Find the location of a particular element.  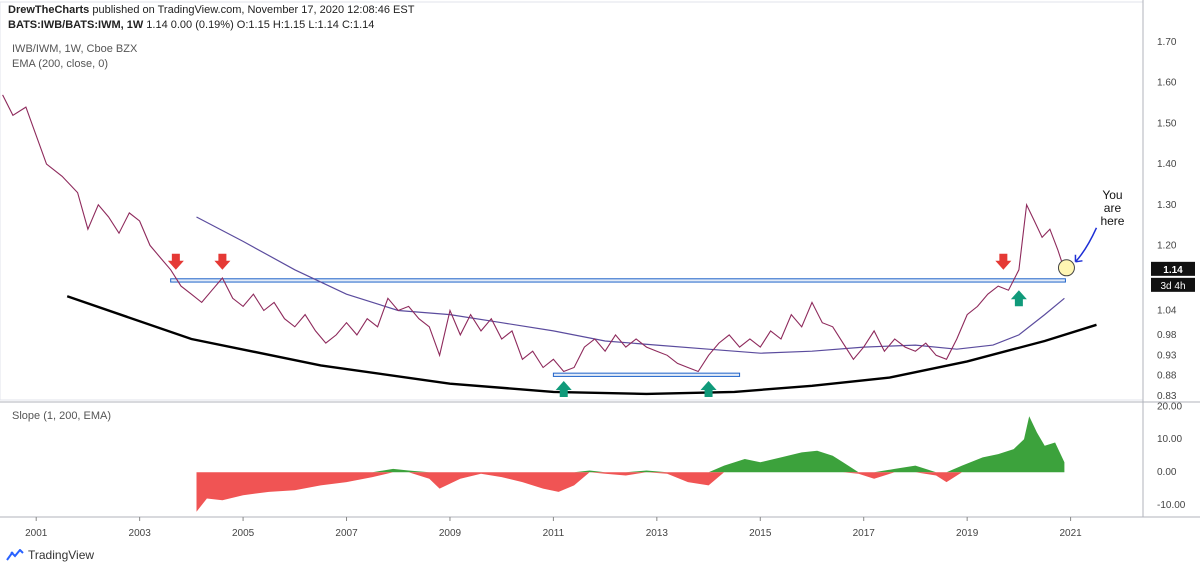

y-tick-label: 0.88 is located at coordinates (1167, 376).